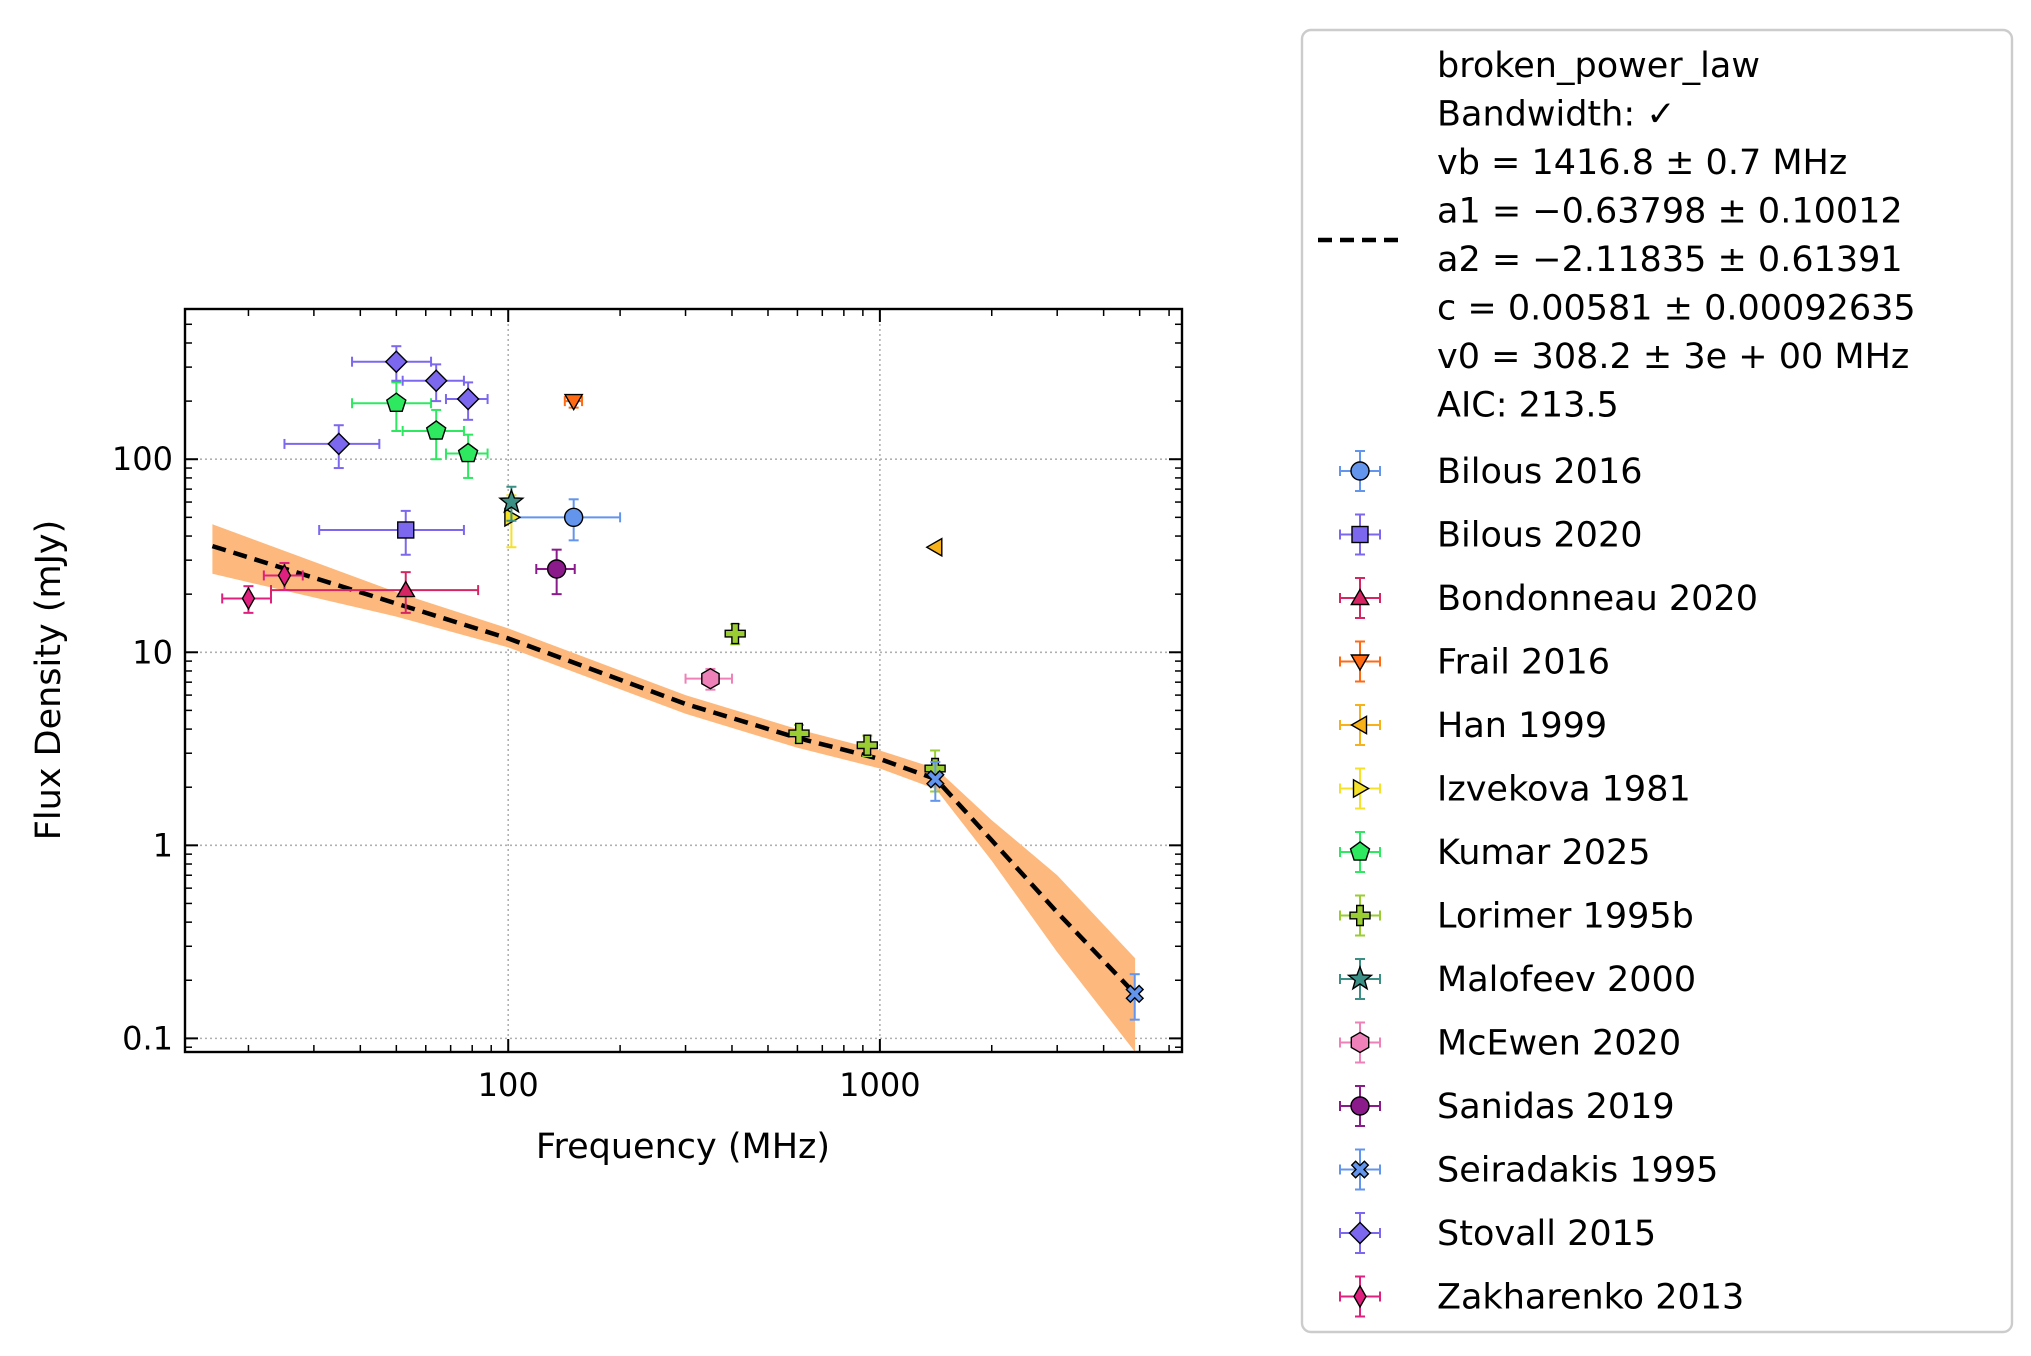 This screenshot has width=2031, height=1356. I want to click on legend-fit-label-line: broken_power_law, so click(1598, 66).